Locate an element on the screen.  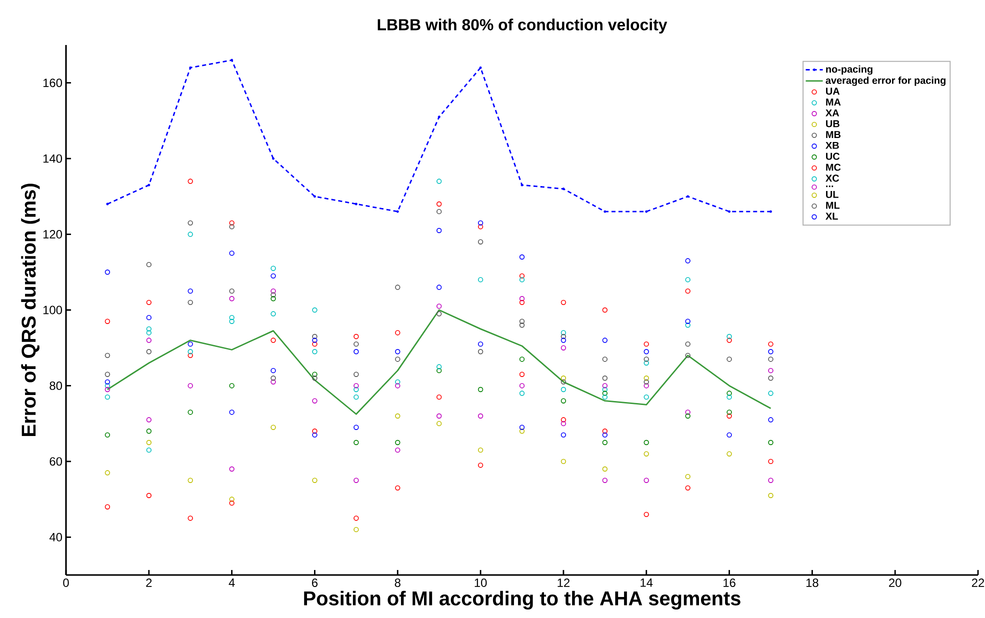
y-tick-label: 140 is located at coordinates (52, 158).